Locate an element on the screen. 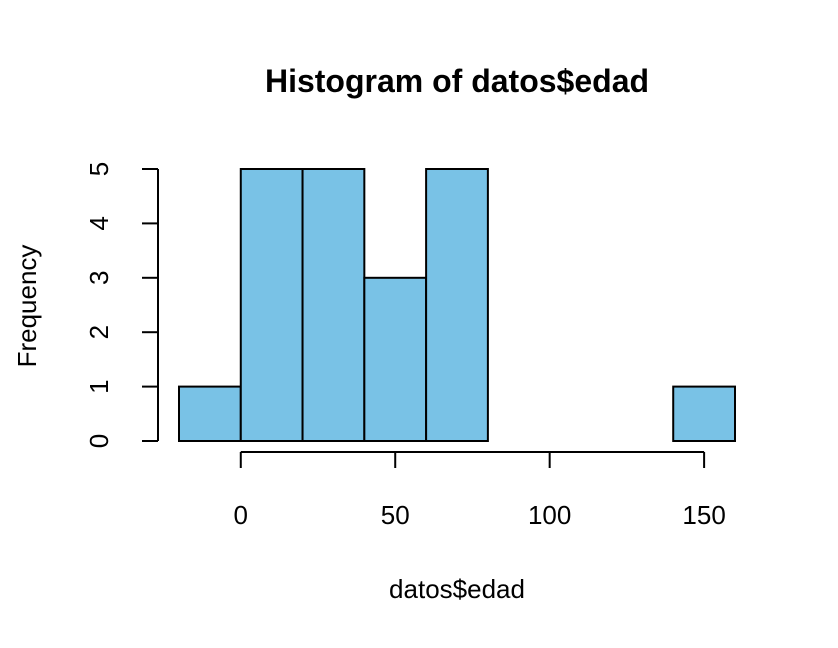 The image size is (838, 648). x-tick-label: 0 is located at coordinates (241, 515).